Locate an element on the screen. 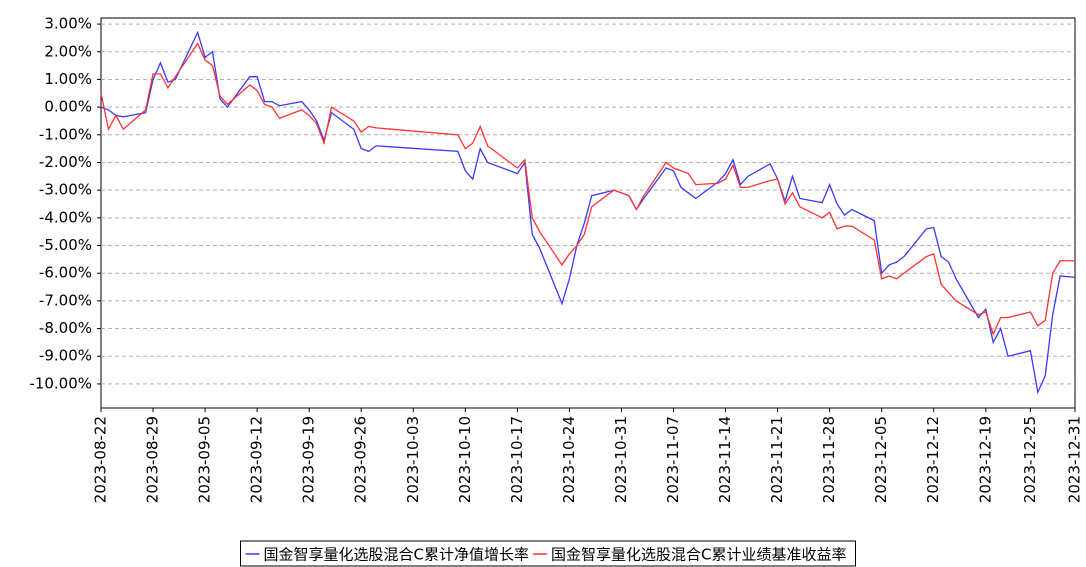 The height and width of the screenshot is (567, 1086). x-tick-label: 2023-09-05 is located at coordinates (205, 459).